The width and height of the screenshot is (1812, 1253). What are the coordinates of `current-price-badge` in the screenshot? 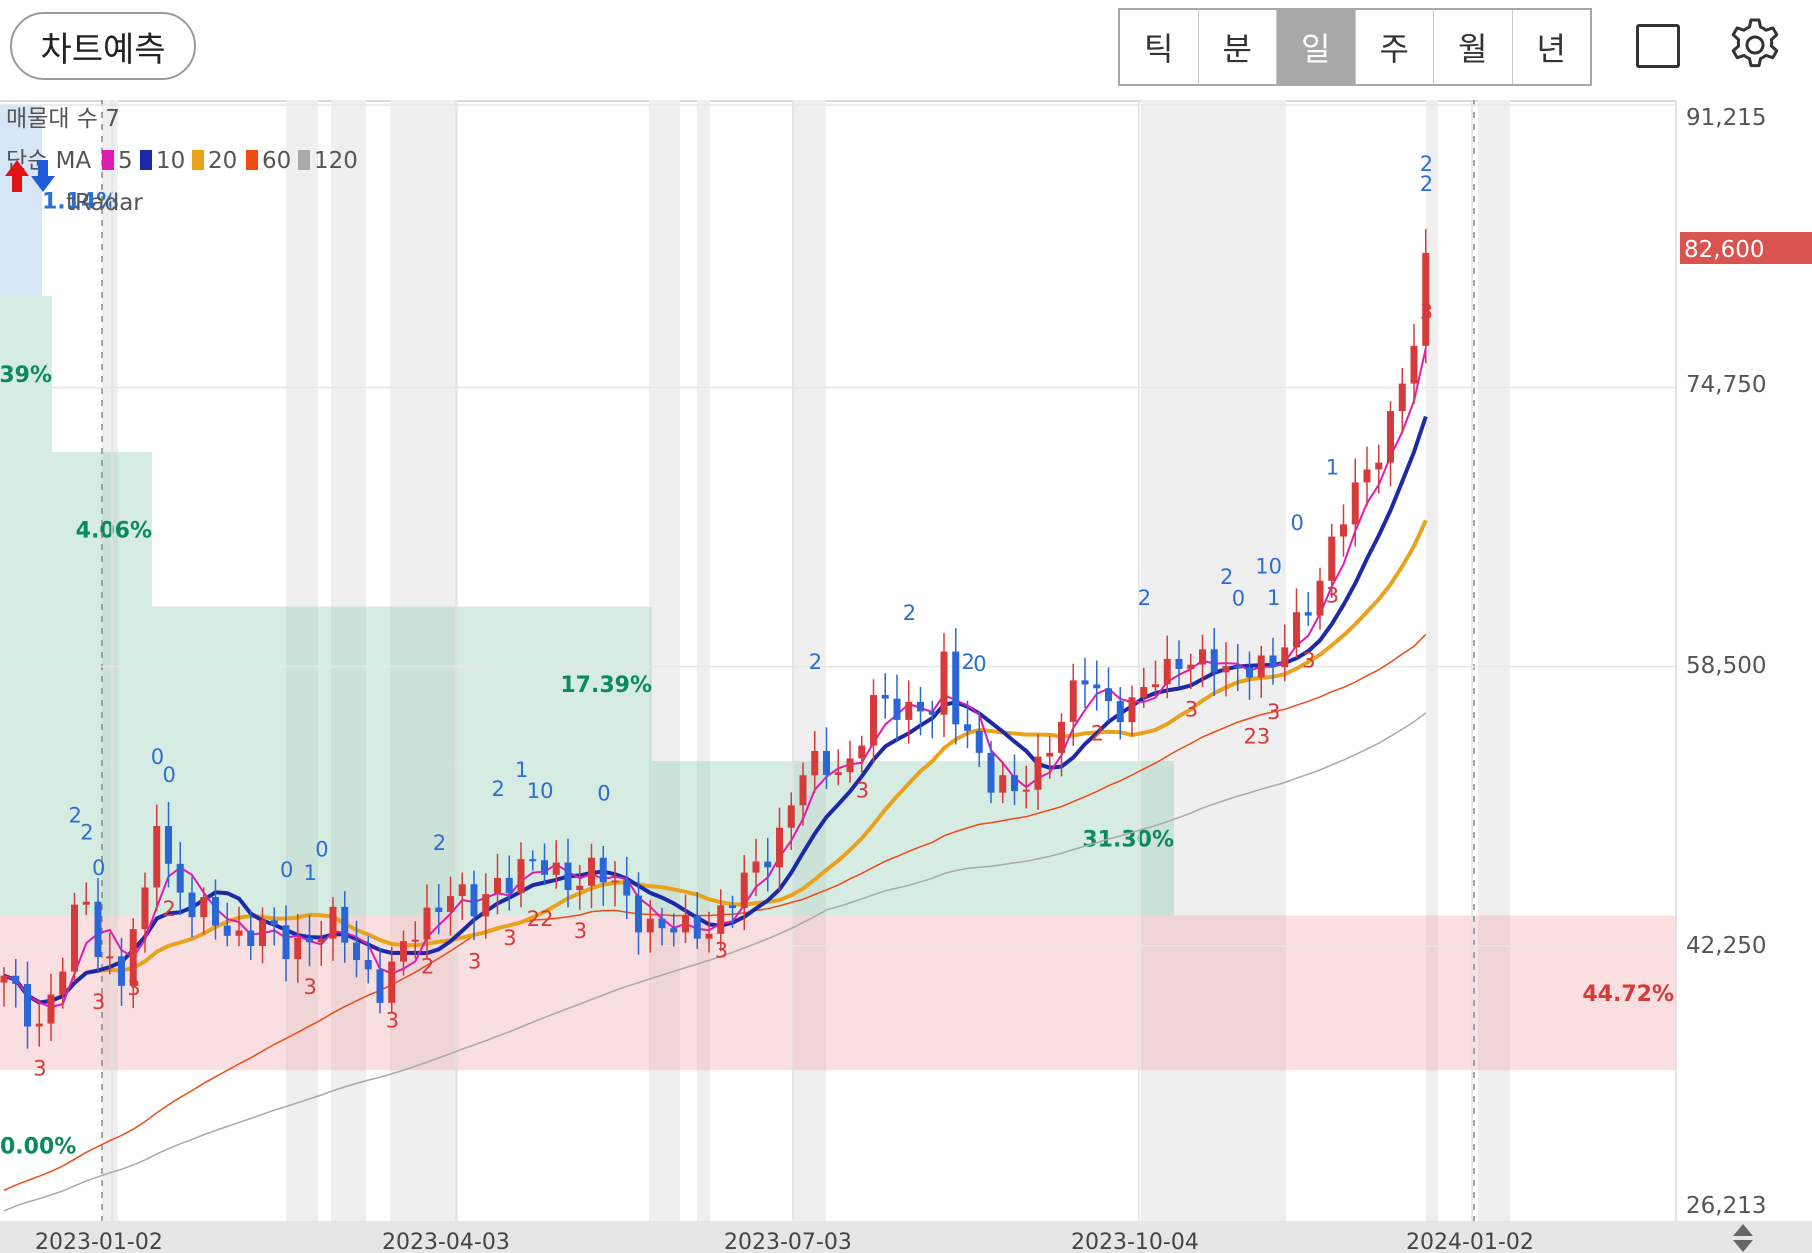 It's located at (1746, 248).